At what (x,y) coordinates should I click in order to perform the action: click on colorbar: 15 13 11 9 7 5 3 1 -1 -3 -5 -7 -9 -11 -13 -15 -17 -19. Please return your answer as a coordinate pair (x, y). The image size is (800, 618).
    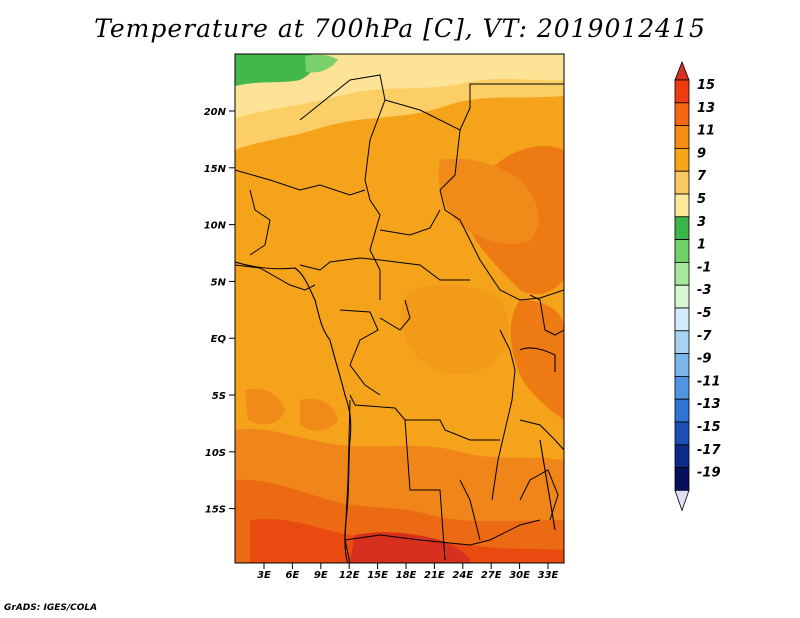
    Looking at the image, I should click on (697, 286).